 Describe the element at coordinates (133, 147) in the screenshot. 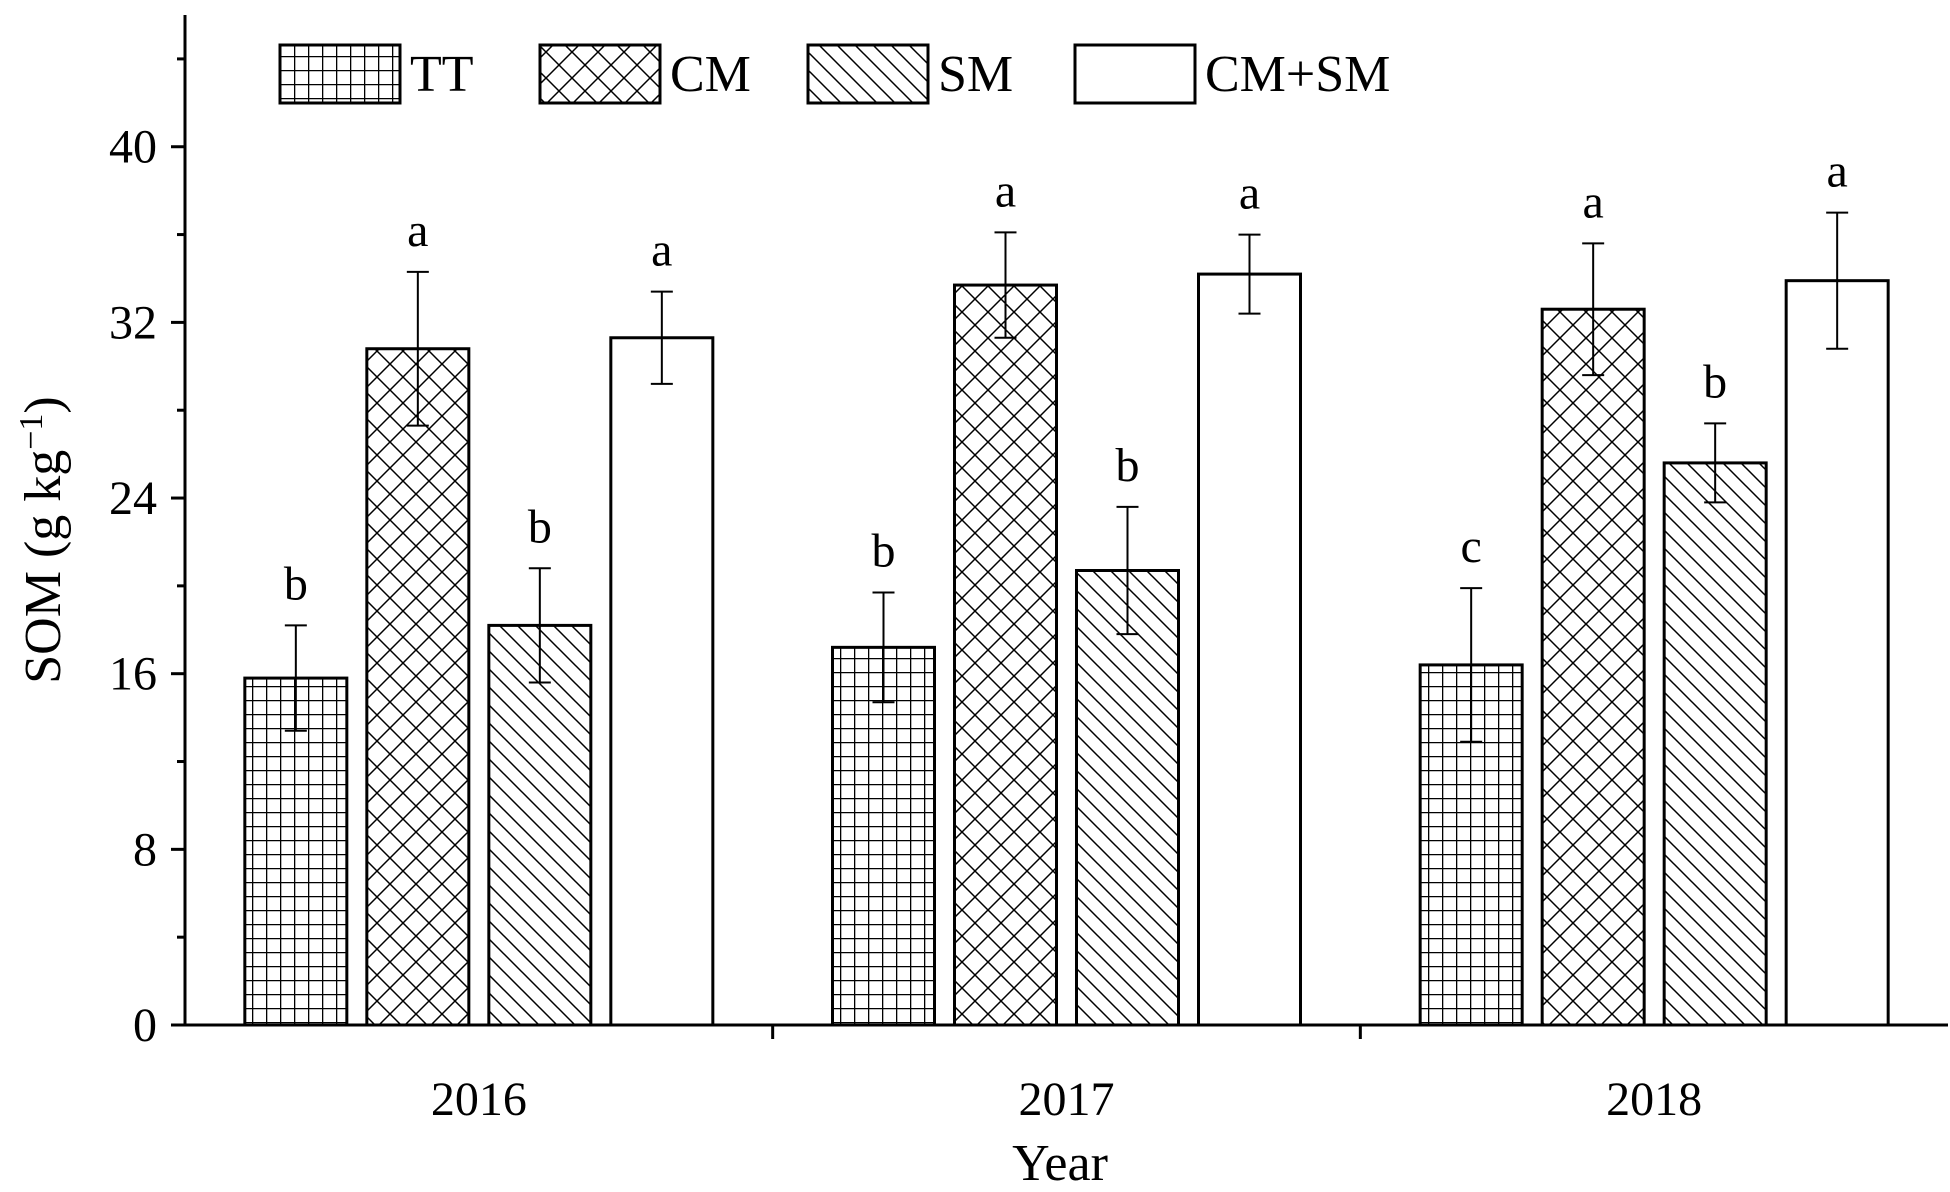

I see `y-tick-label: 40` at that location.